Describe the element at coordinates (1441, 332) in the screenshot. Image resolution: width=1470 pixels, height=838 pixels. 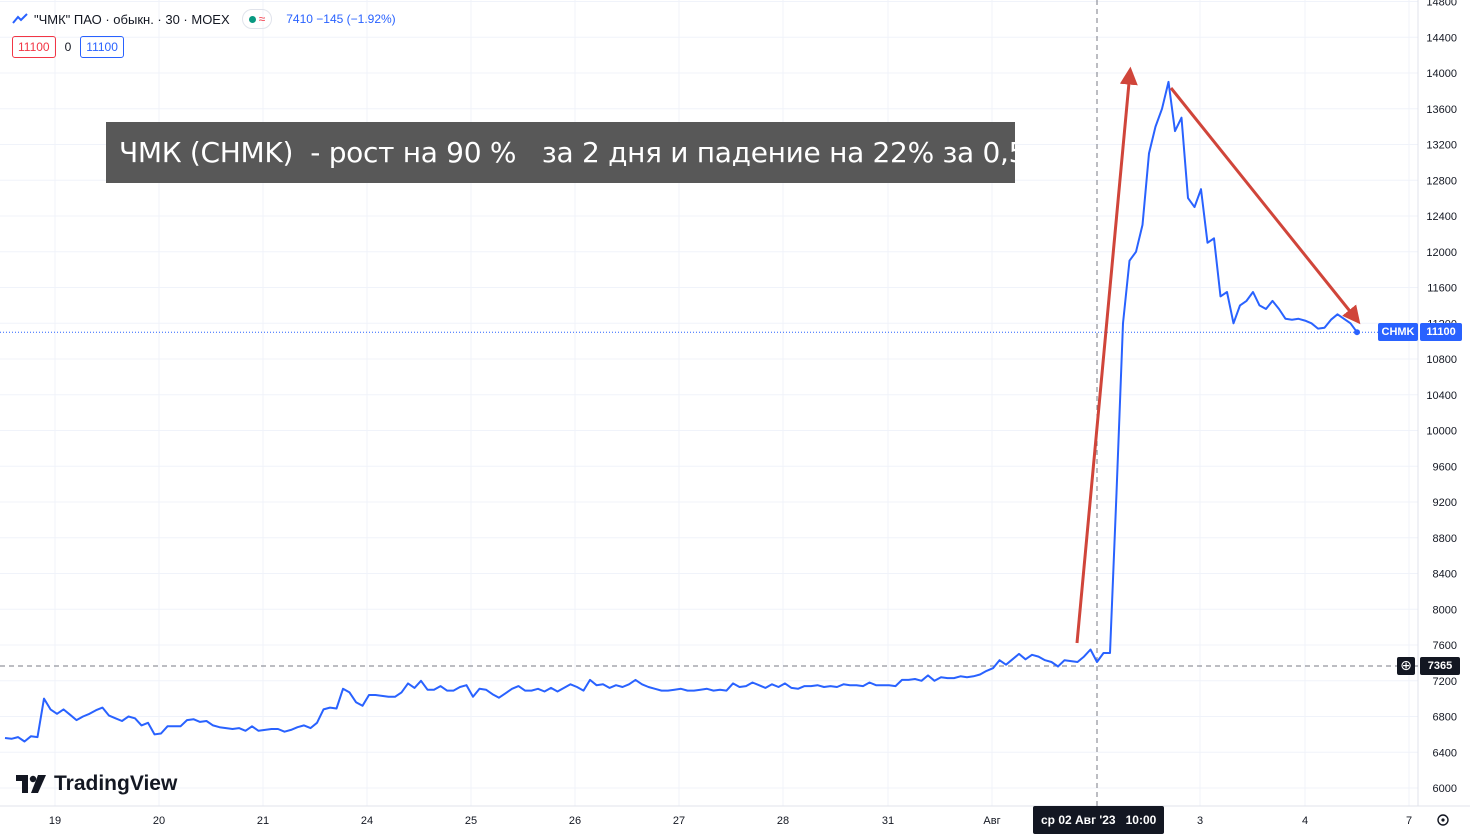
I see `last-price-tag: 11100` at that location.